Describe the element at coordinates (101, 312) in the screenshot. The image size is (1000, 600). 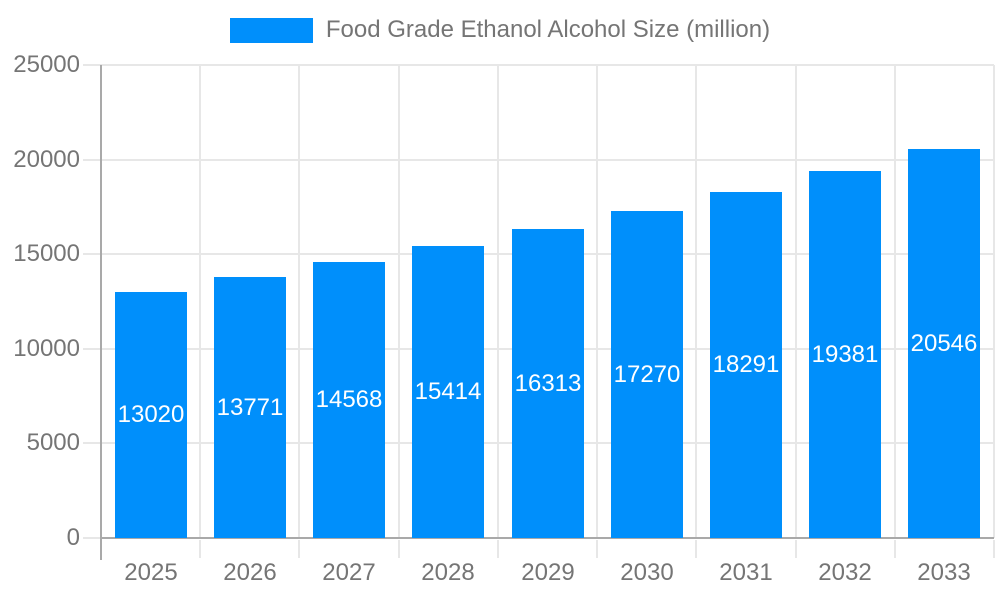
I see `y-axis-line` at that location.